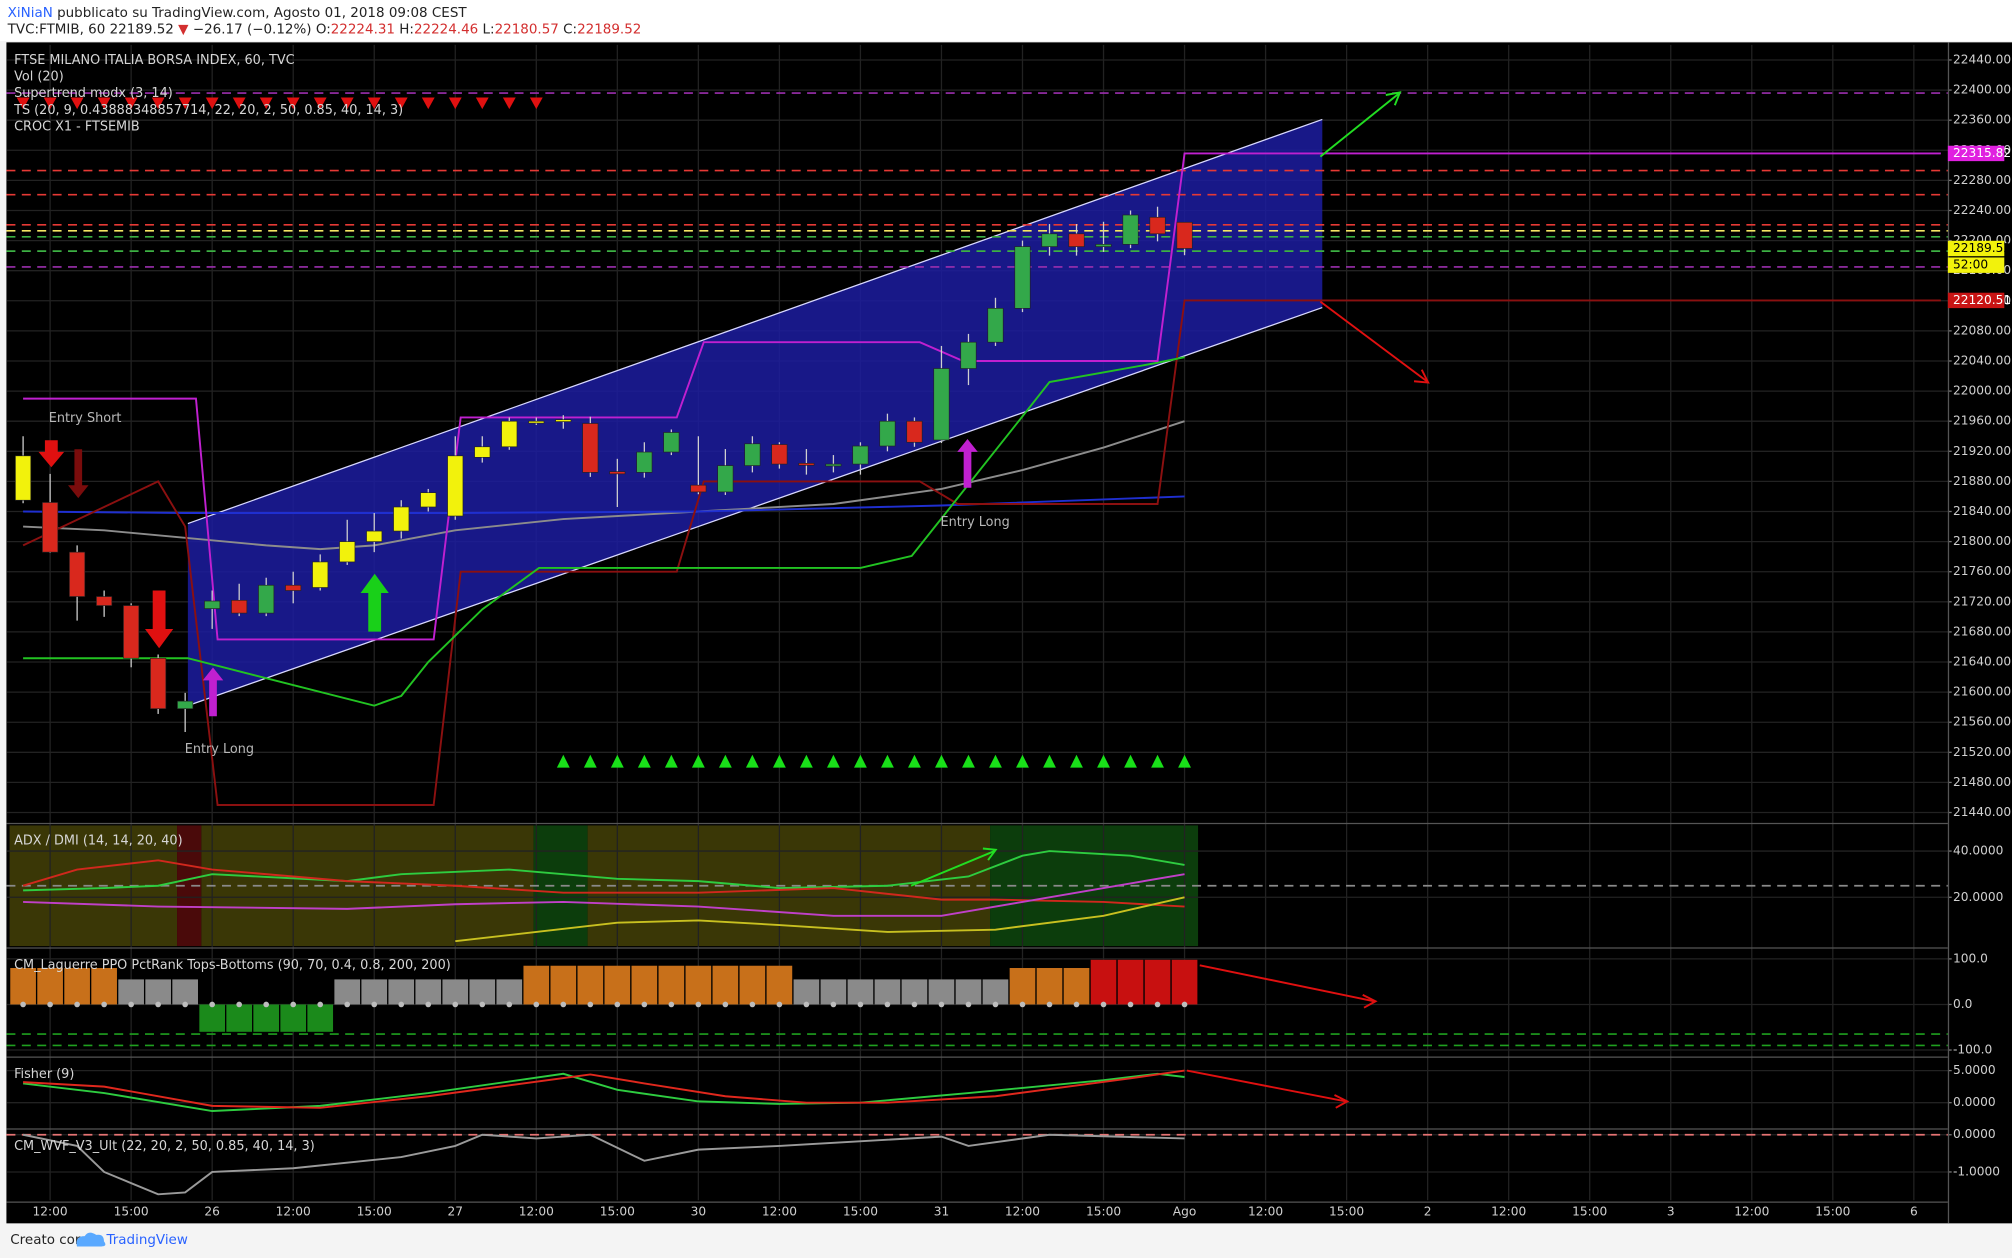  I want to click on ohlc-value: 22189.52, so click(609, 30).